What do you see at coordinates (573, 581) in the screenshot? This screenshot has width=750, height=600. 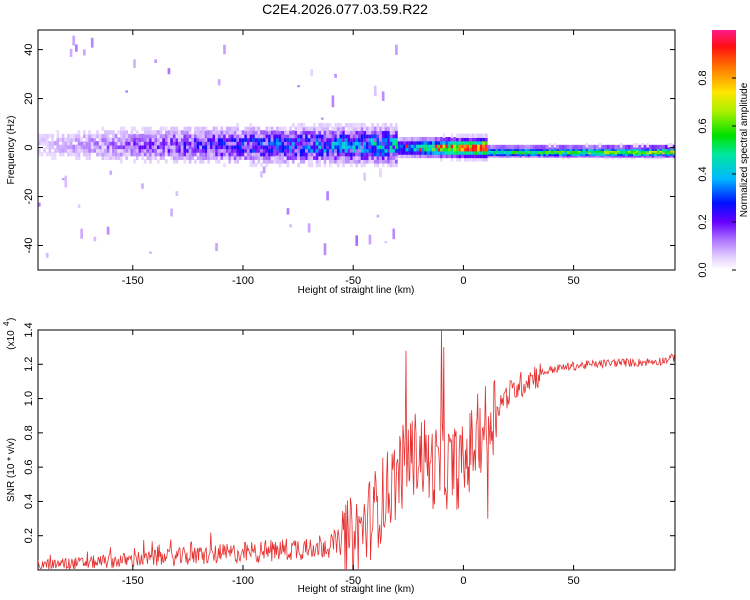 I see `x-tick-label: 50` at bounding box center [573, 581].